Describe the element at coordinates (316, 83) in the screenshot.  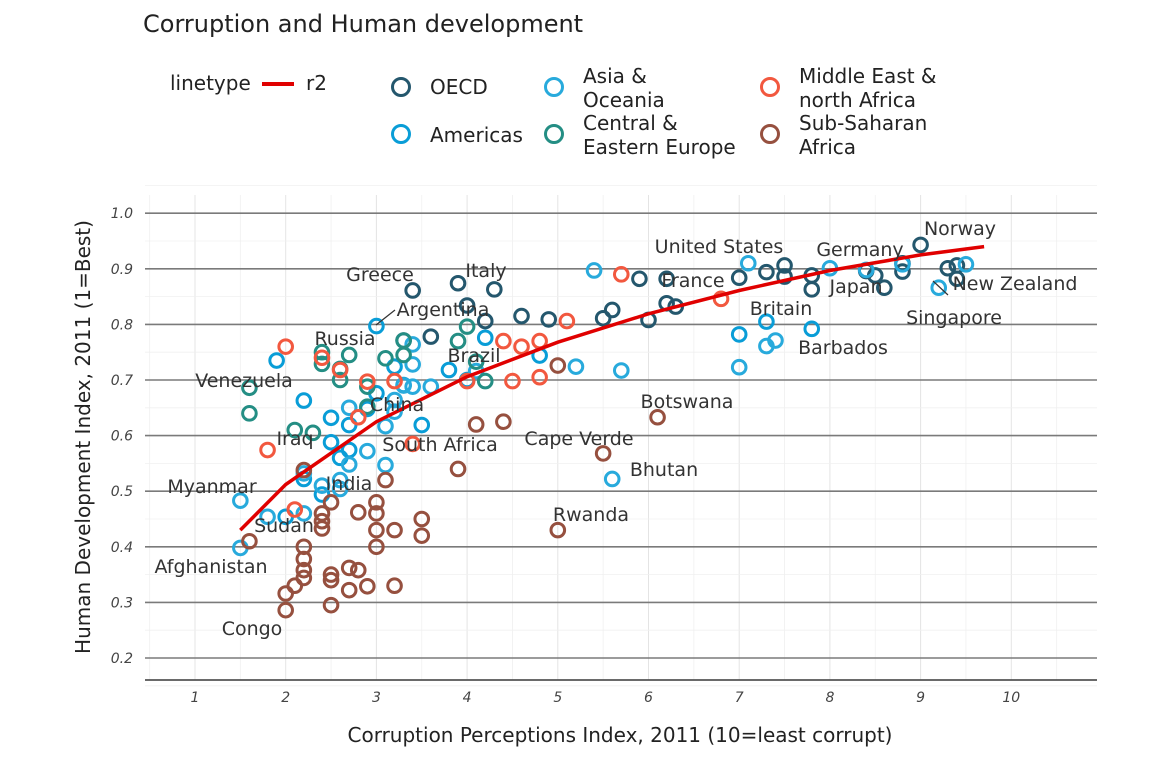
I see `legend-r2-label: r2` at that location.